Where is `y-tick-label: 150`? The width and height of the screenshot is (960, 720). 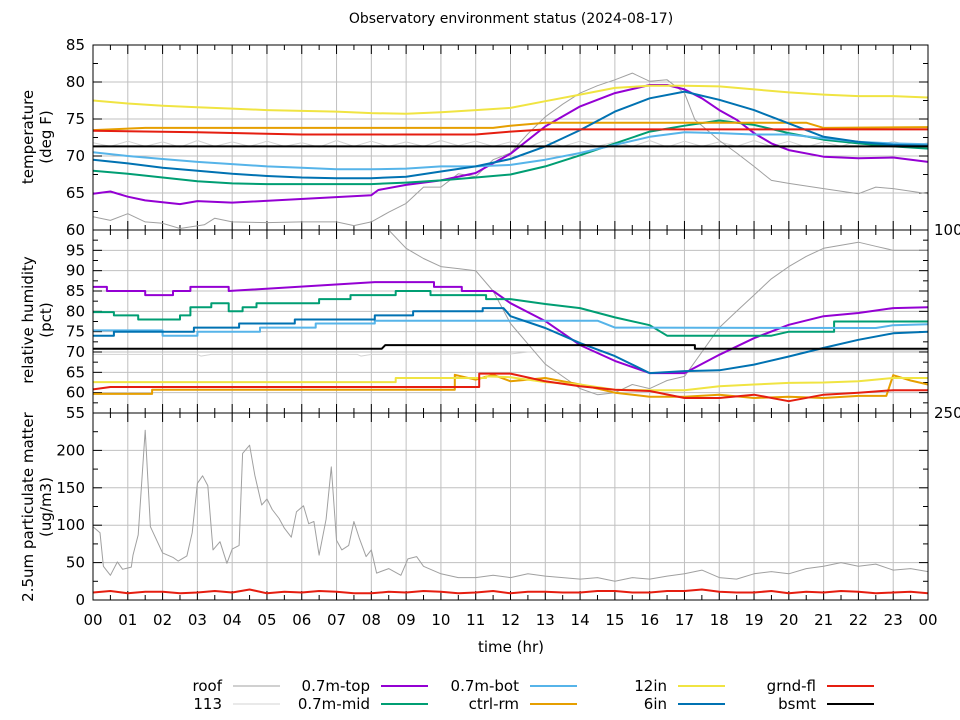 y-tick-label: 150 is located at coordinates (70, 488).